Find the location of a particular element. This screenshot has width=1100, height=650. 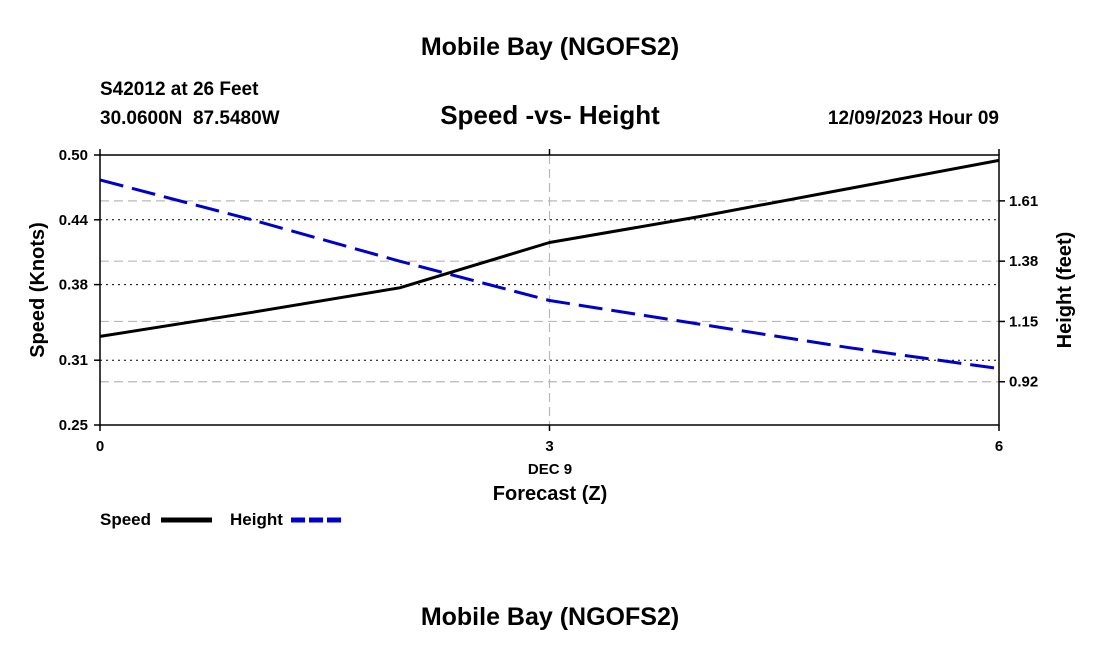

top-title: Mobile Bay (NGOFS2) is located at coordinates (550, 47).